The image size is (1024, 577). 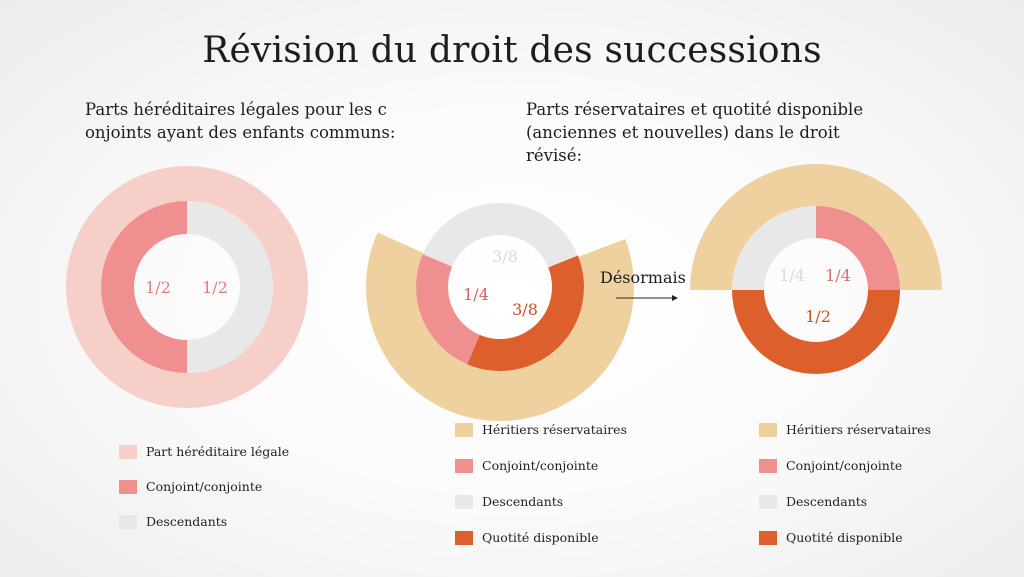 I want to click on pie-3-label-conjoint-conjointe: 1/4, so click(x=838, y=275).